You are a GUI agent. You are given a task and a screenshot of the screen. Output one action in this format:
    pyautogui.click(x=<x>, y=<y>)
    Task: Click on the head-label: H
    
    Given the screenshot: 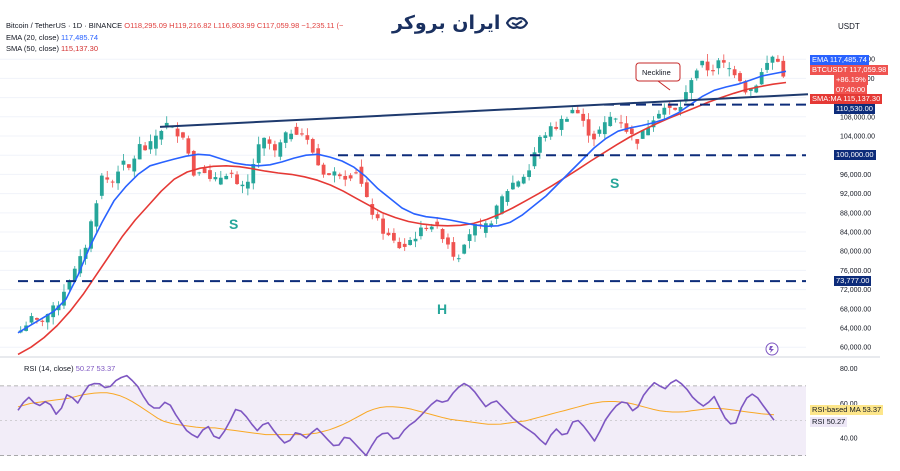 What is the action you would take?
    pyautogui.click(x=442, y=309)
    